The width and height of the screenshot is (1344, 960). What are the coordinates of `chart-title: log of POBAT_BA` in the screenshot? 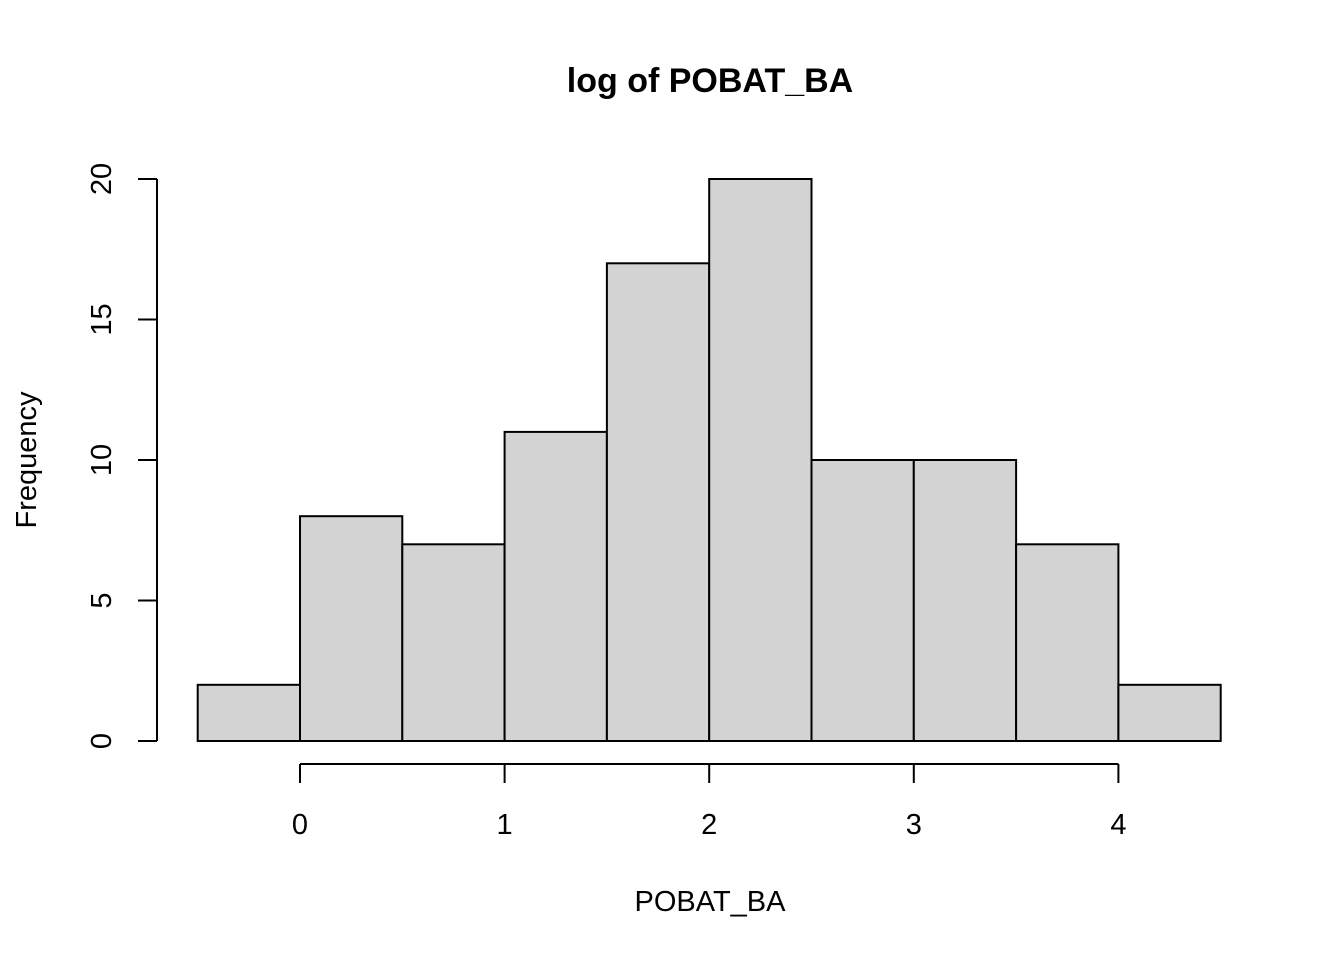 It's located at (710, 81).